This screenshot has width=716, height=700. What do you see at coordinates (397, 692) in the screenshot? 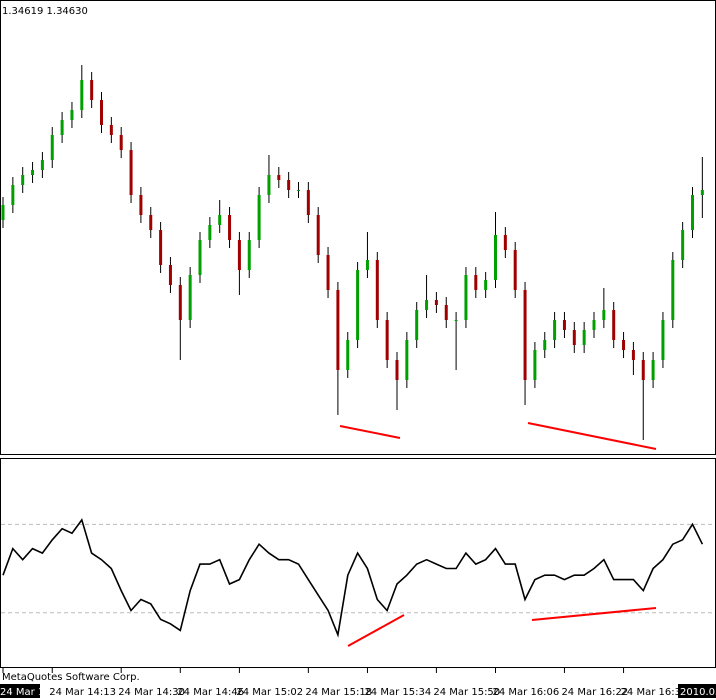
I see `x-tick-label: 24 Mar 15:34` at bounding box center [397, 692].